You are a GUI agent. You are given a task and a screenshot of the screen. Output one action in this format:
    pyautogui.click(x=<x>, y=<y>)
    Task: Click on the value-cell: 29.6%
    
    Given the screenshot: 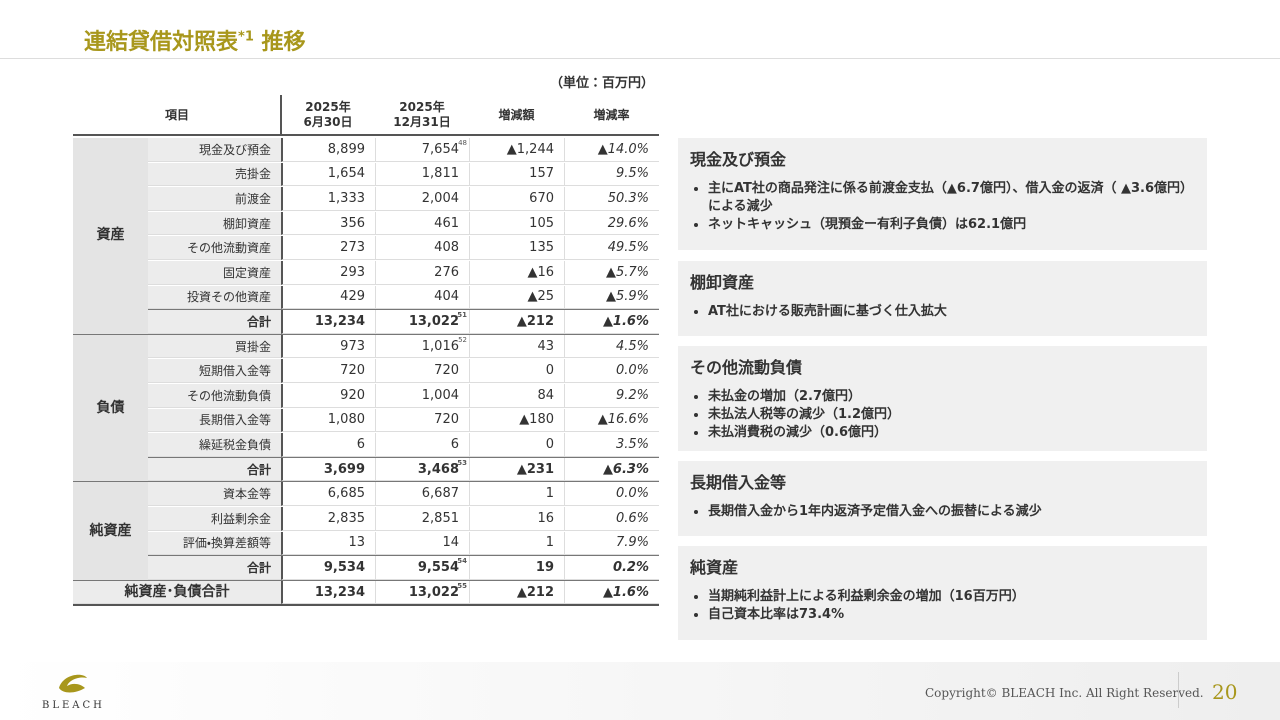 What is the action you would take?
    pyautogui.click(x=611, y=223)
    